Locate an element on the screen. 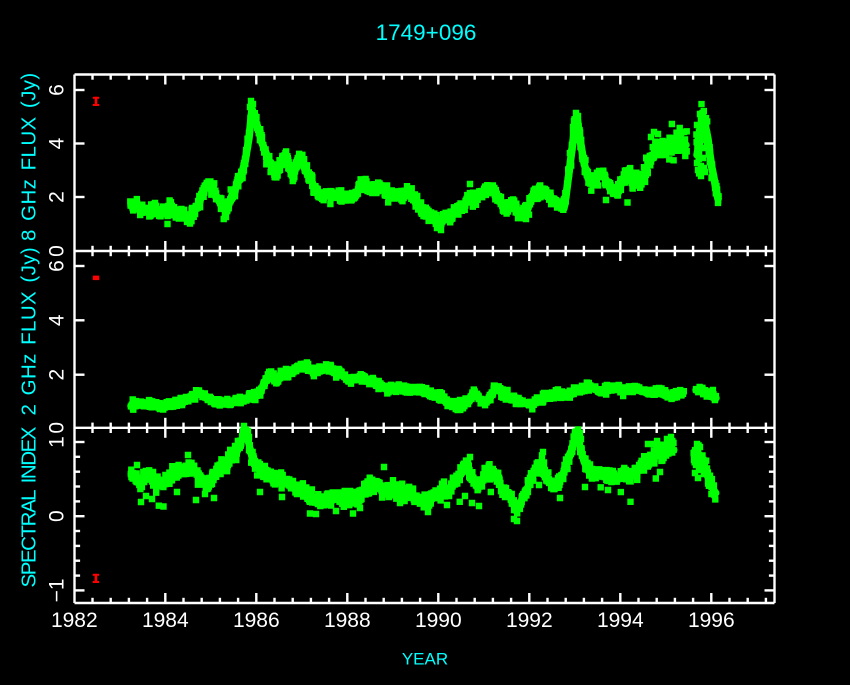 This screenshot has width=850, height=685. svg-text: 1992 is located at coordinates (529, 620).